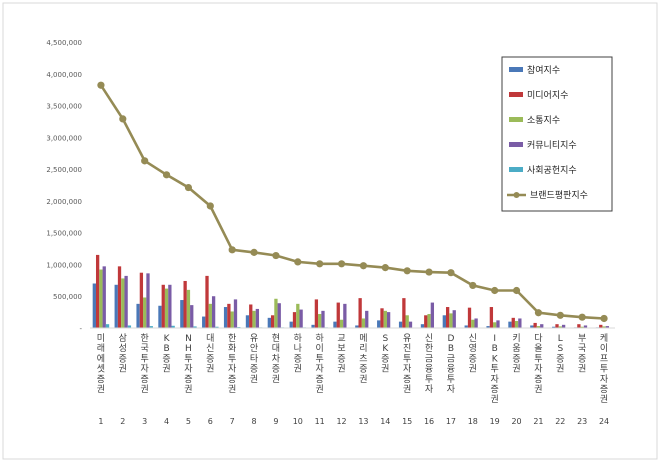 The height and width of the screenshot is (466, 660). Describe the element at coordinates (166, 421) in the screenshot. I see `rank-label: 4` at that location.